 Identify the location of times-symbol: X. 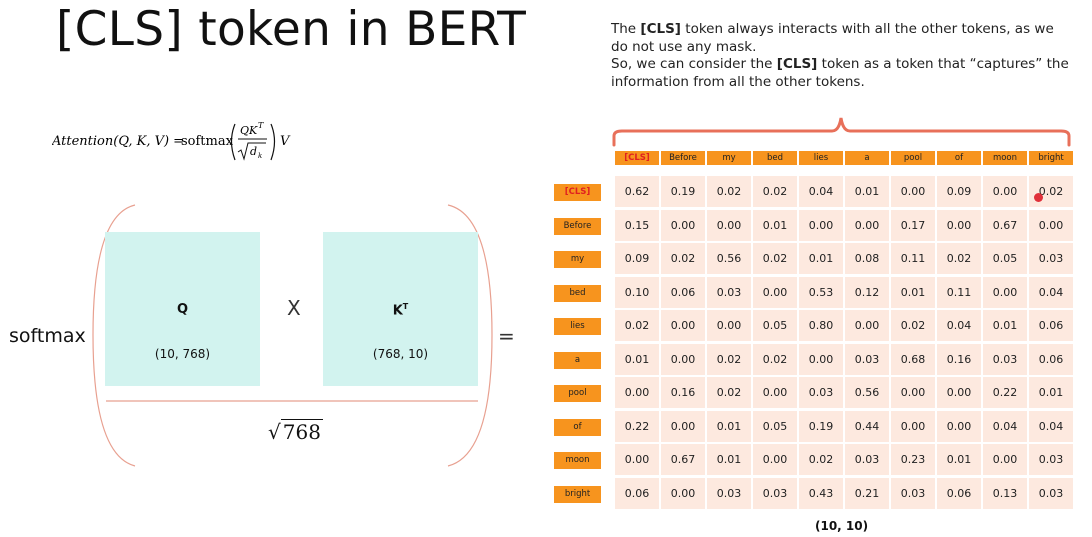
(294, 308).